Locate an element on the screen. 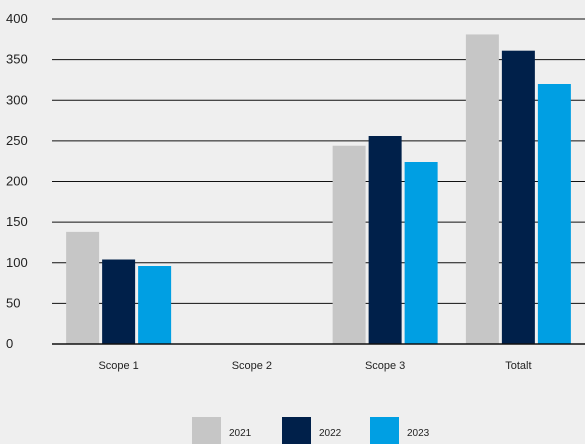 The image size is (585, 444). y-tick-label: 300 is located at coordinates (17, 99).